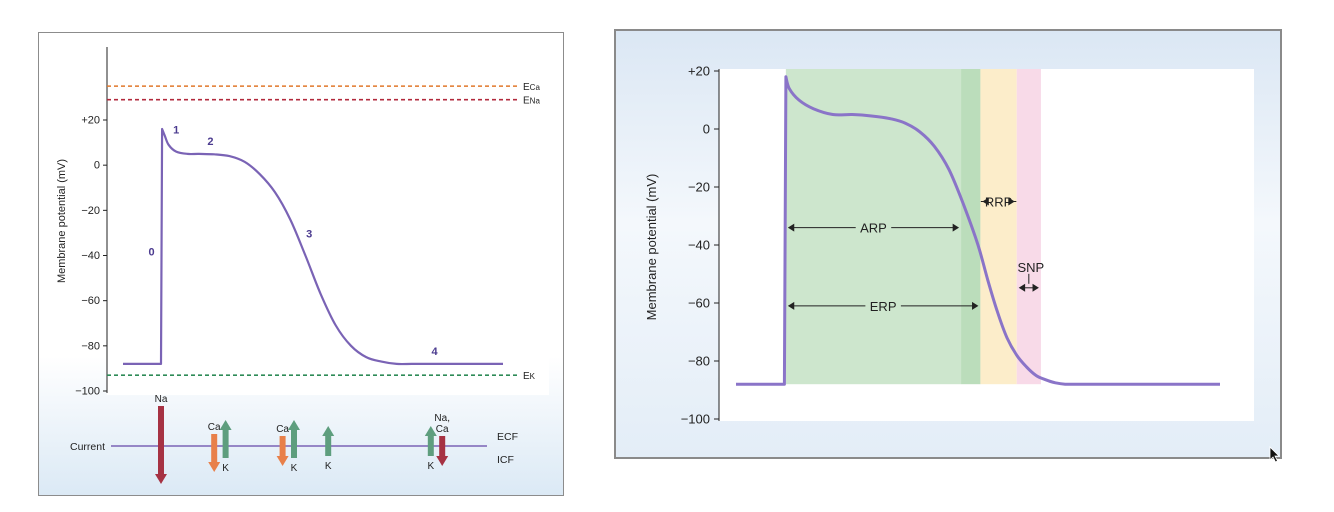 The width and height of the screenshot is (1334, 512). Describe the element at coordinates (309, 234) in the screenshot. I see `phase-label: 3` at that location.